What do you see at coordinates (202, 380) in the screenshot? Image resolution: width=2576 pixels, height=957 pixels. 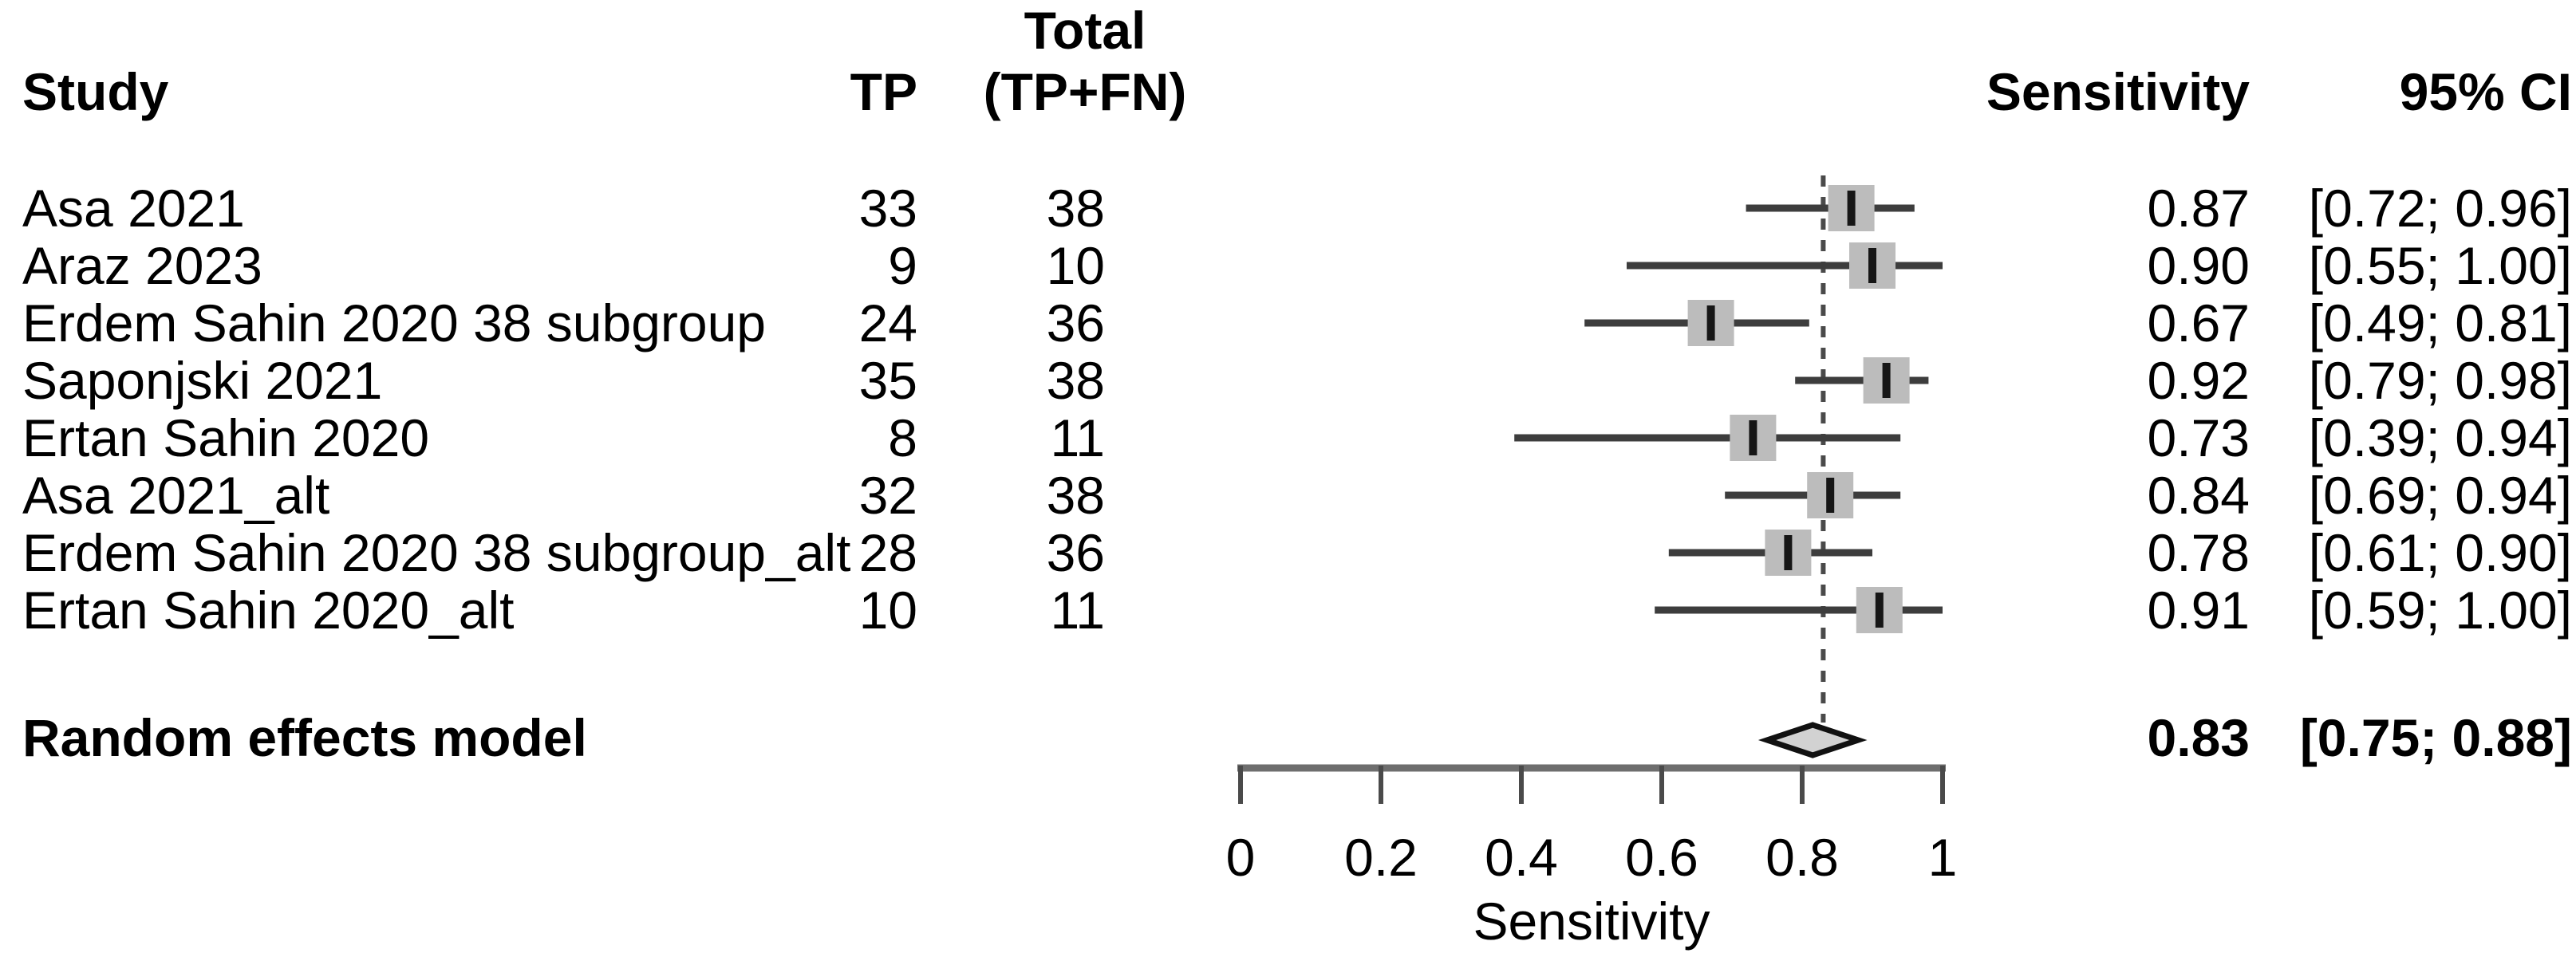 I see `study-label: Saponjski 2021` at bounding box center [202, 380].